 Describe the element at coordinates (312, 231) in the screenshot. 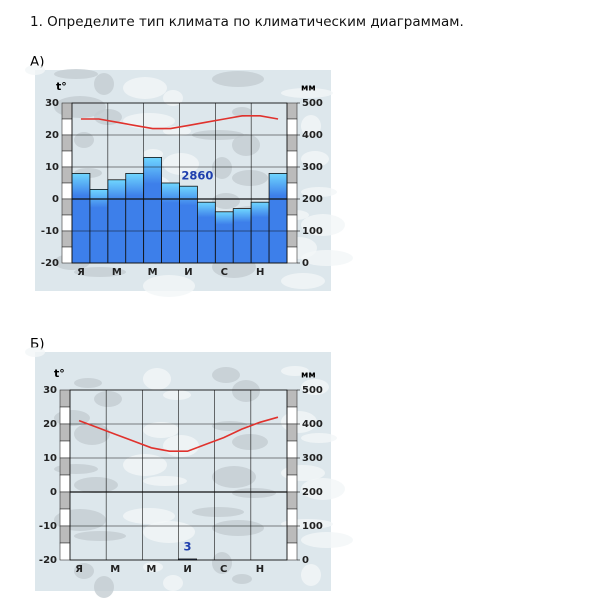

I see `y2-tick-label: 100` at that location.